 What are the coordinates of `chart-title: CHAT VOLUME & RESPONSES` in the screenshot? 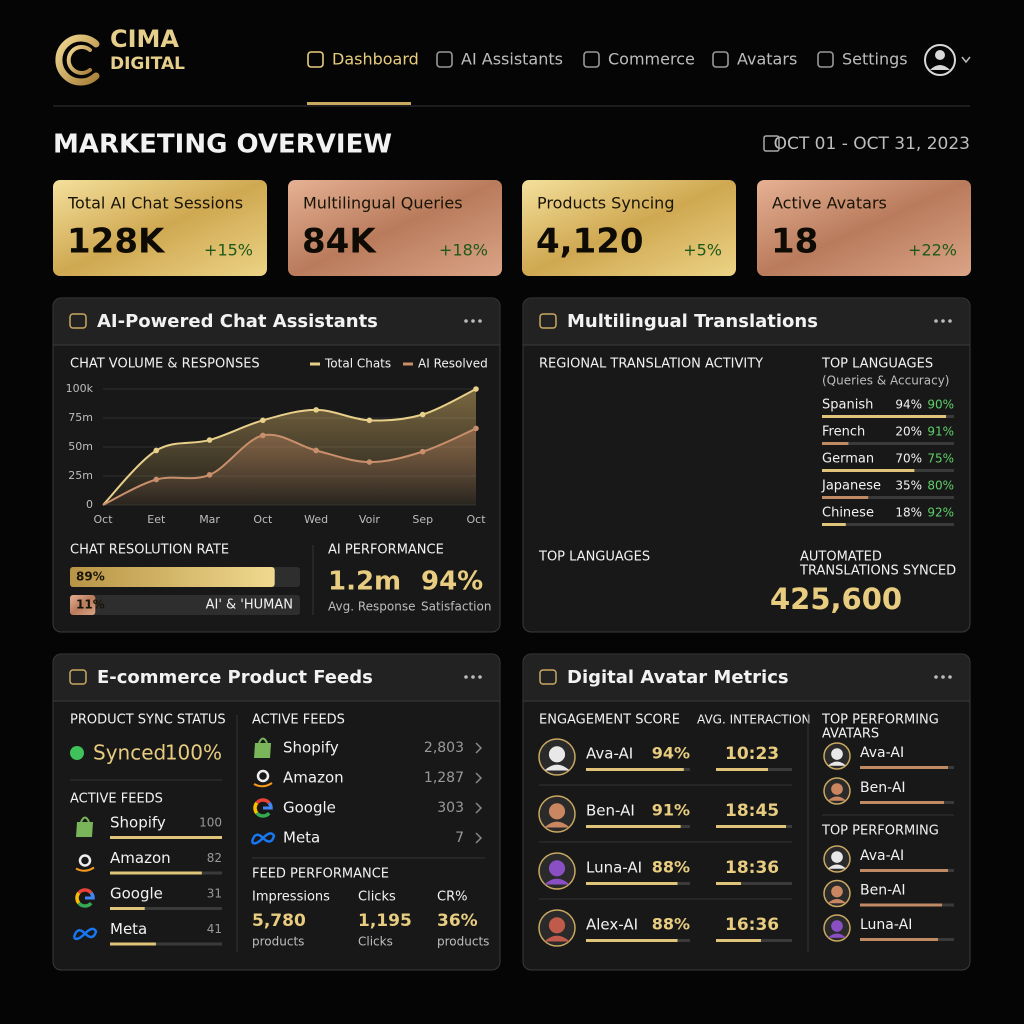 It's located at (165, 364).